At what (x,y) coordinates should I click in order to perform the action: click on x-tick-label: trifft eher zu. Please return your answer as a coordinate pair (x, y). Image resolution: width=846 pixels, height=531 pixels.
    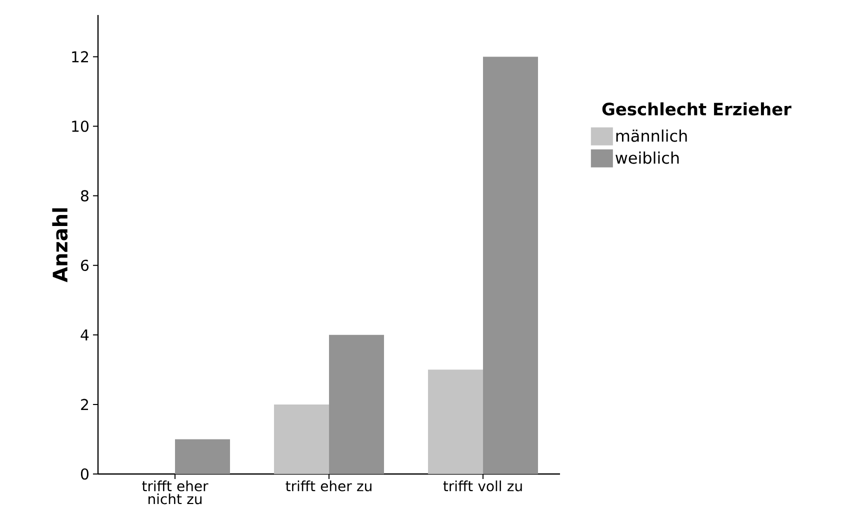
    Looking at the image, I should click on (329, 486).